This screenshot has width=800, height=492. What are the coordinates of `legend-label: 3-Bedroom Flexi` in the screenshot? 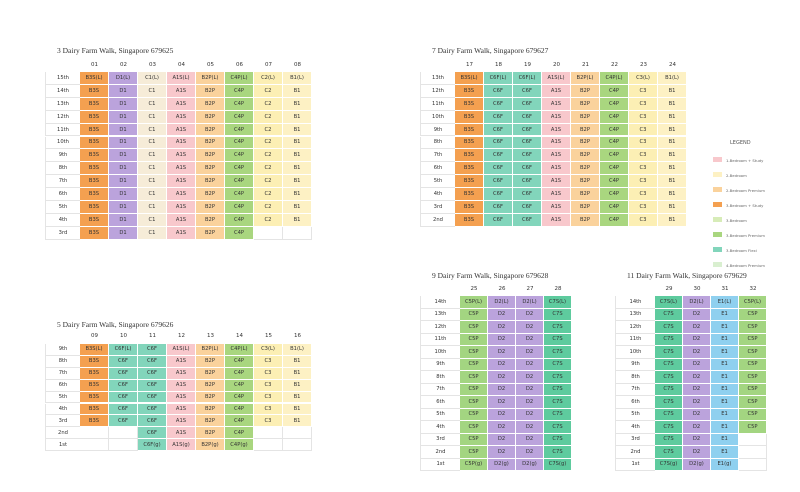 It's located at (741, 250).